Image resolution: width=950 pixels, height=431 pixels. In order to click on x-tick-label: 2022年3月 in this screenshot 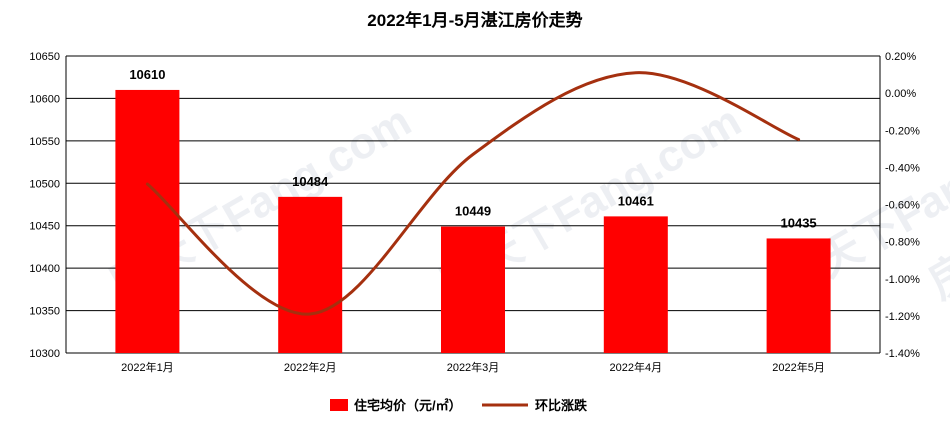, I will do `click(473, 367)`.